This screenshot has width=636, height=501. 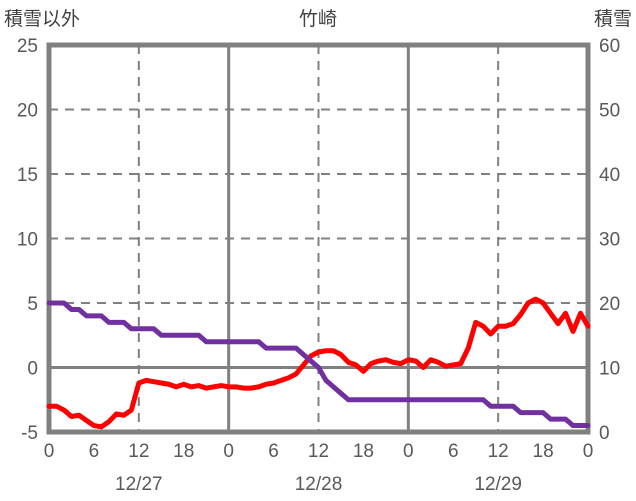 What do you see at coordinates (604, 433) in the screenshot?
I see `ytick-label-right: 0` at bounding box center [604, 433].